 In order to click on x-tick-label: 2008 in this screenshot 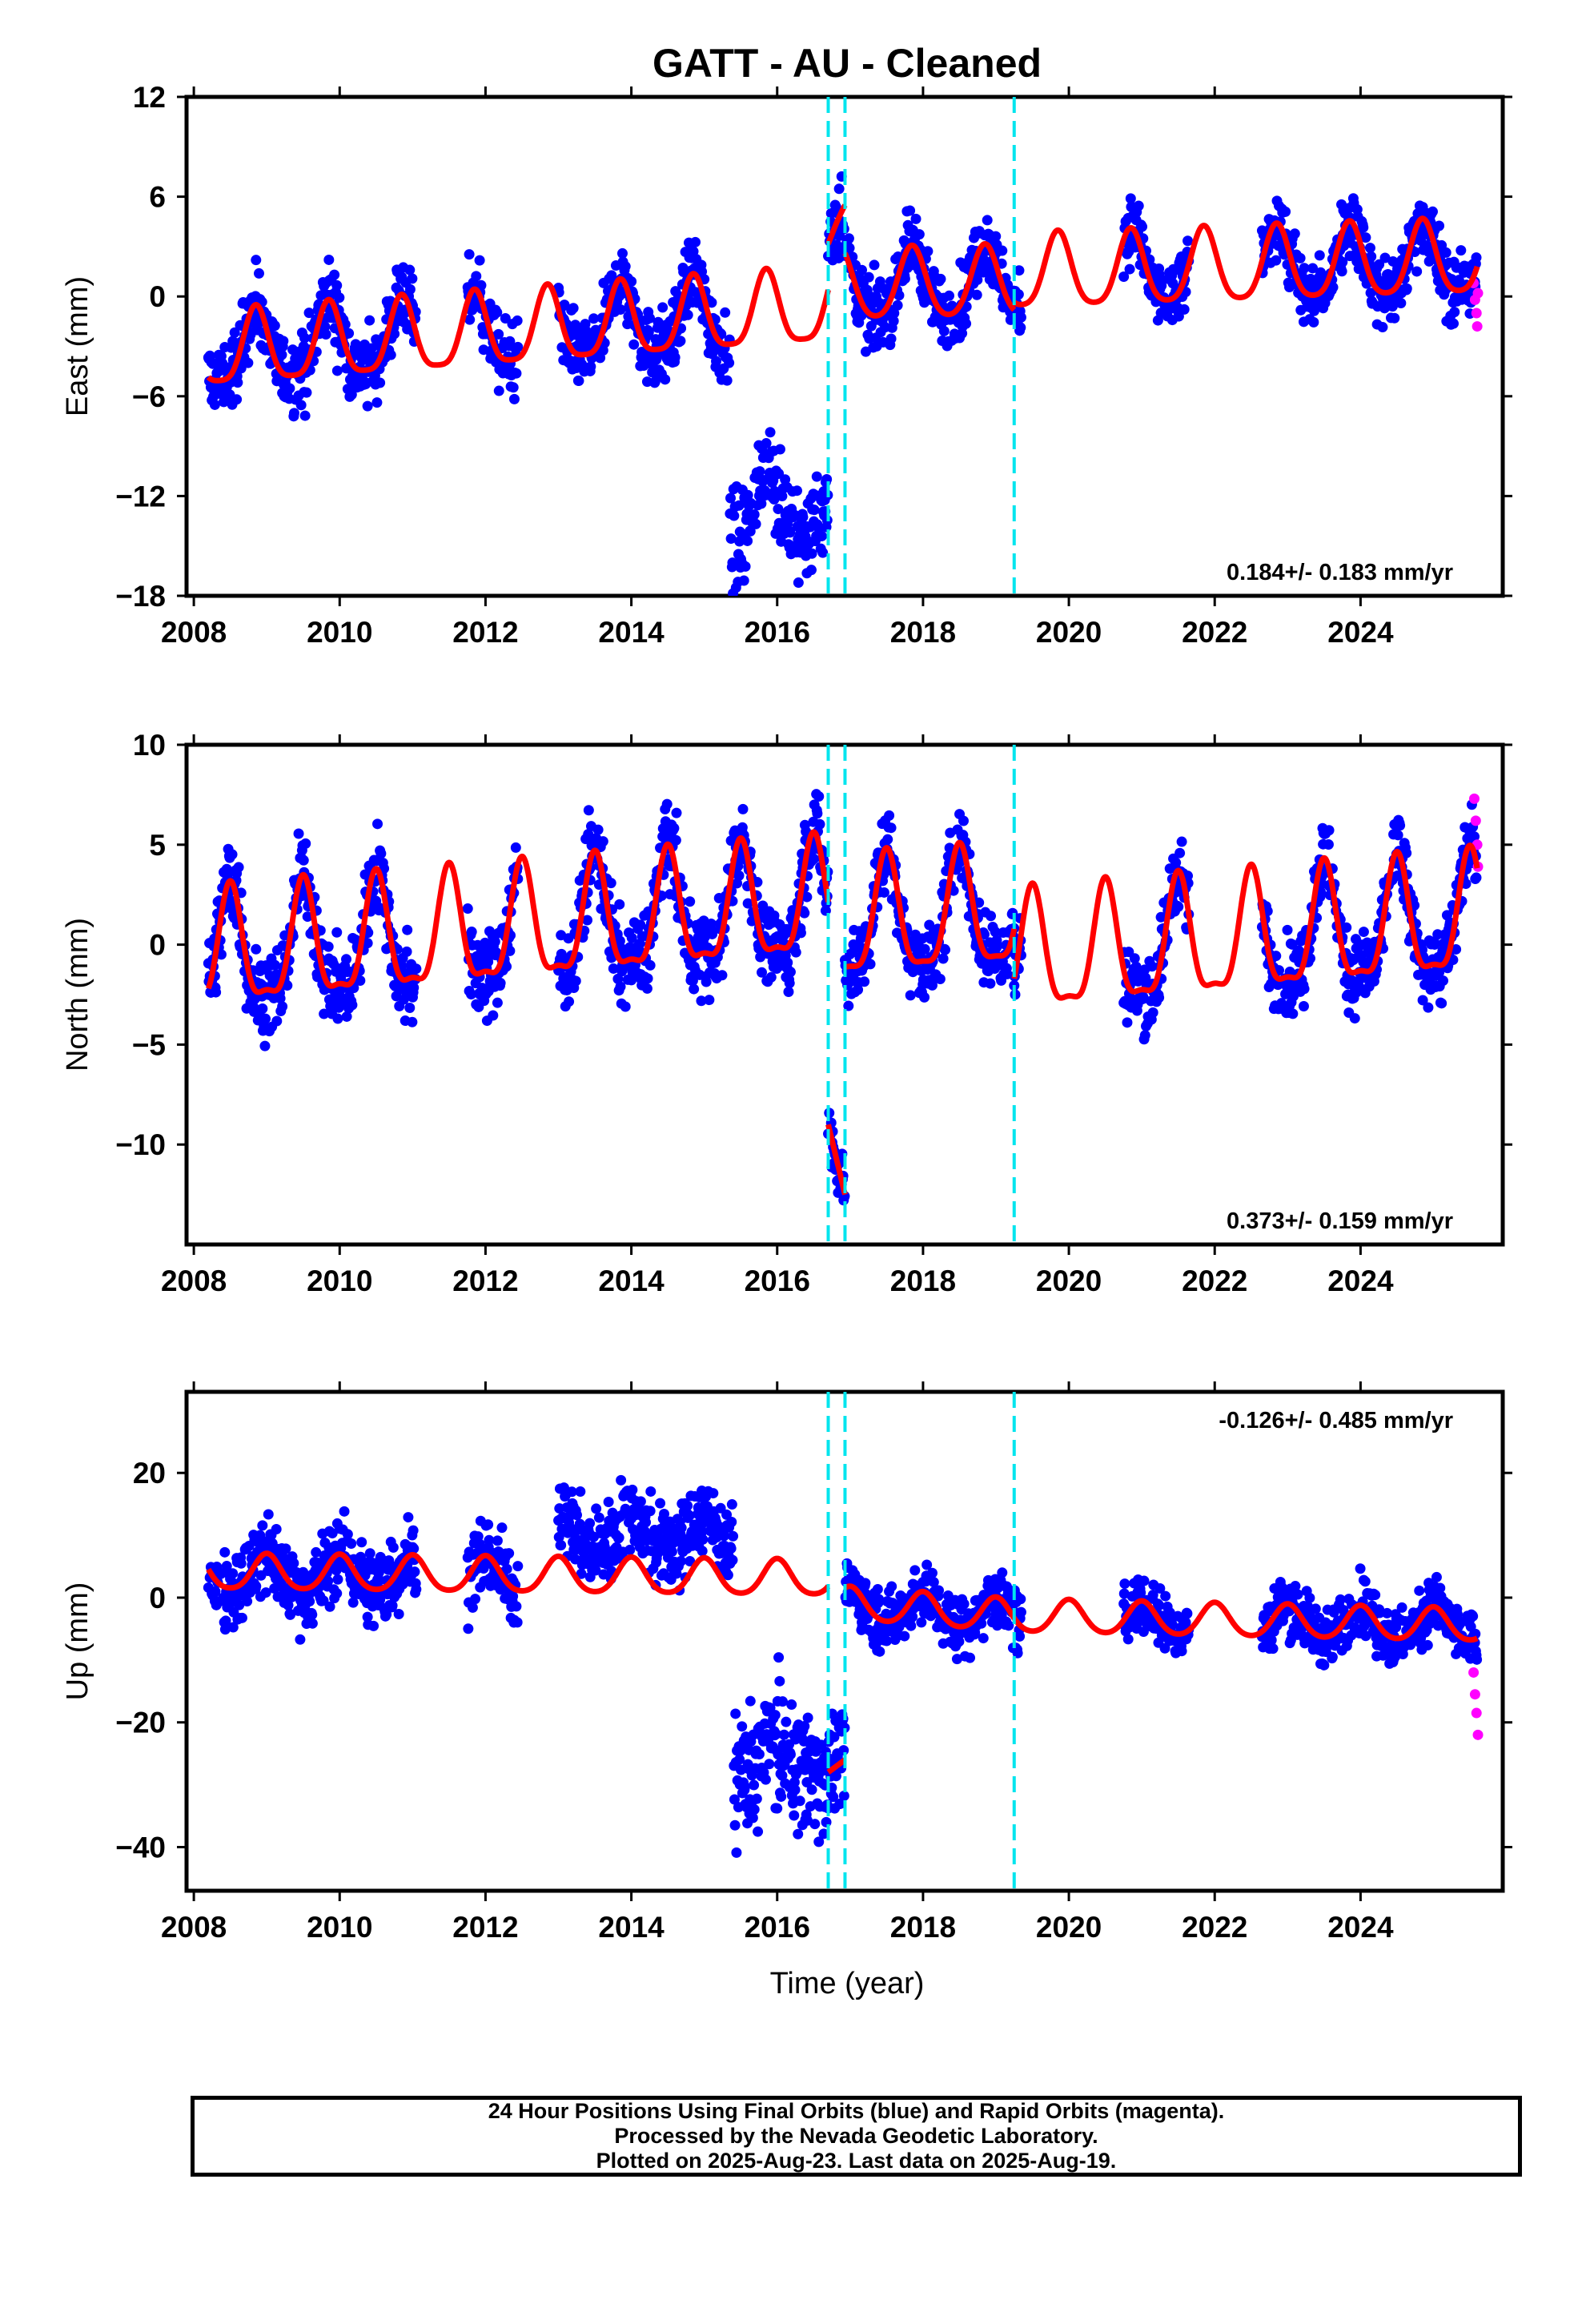, I will do `click(194, 1927)`.